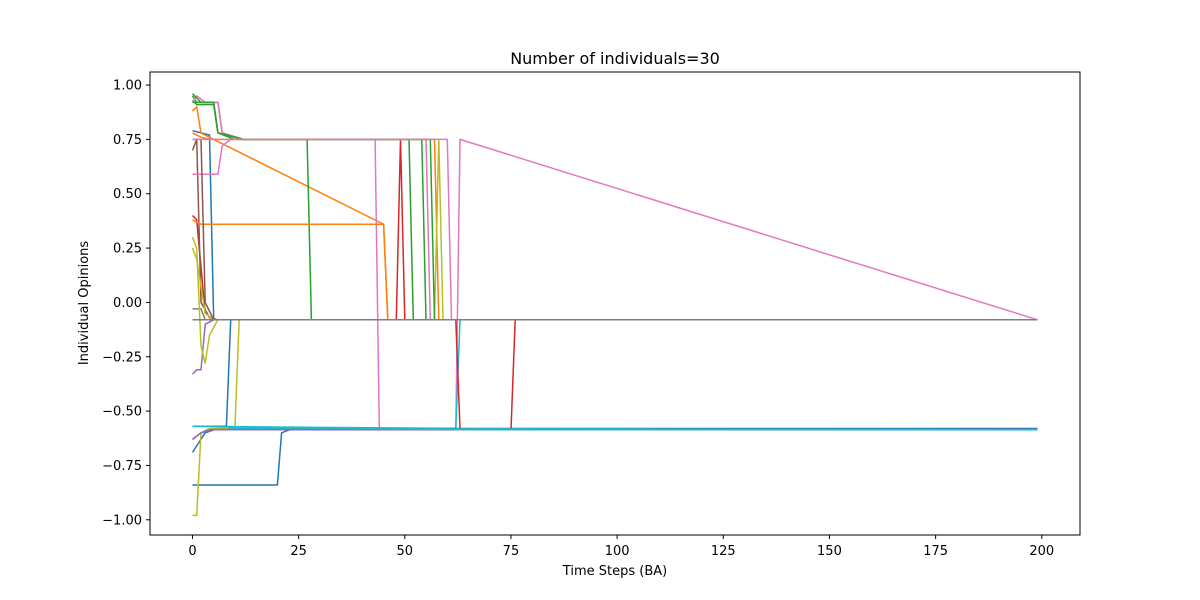 Image resolution: width=1200 pixels, height=600 pixels. I want to click on x-tick-label: 100, so click(617, 551).